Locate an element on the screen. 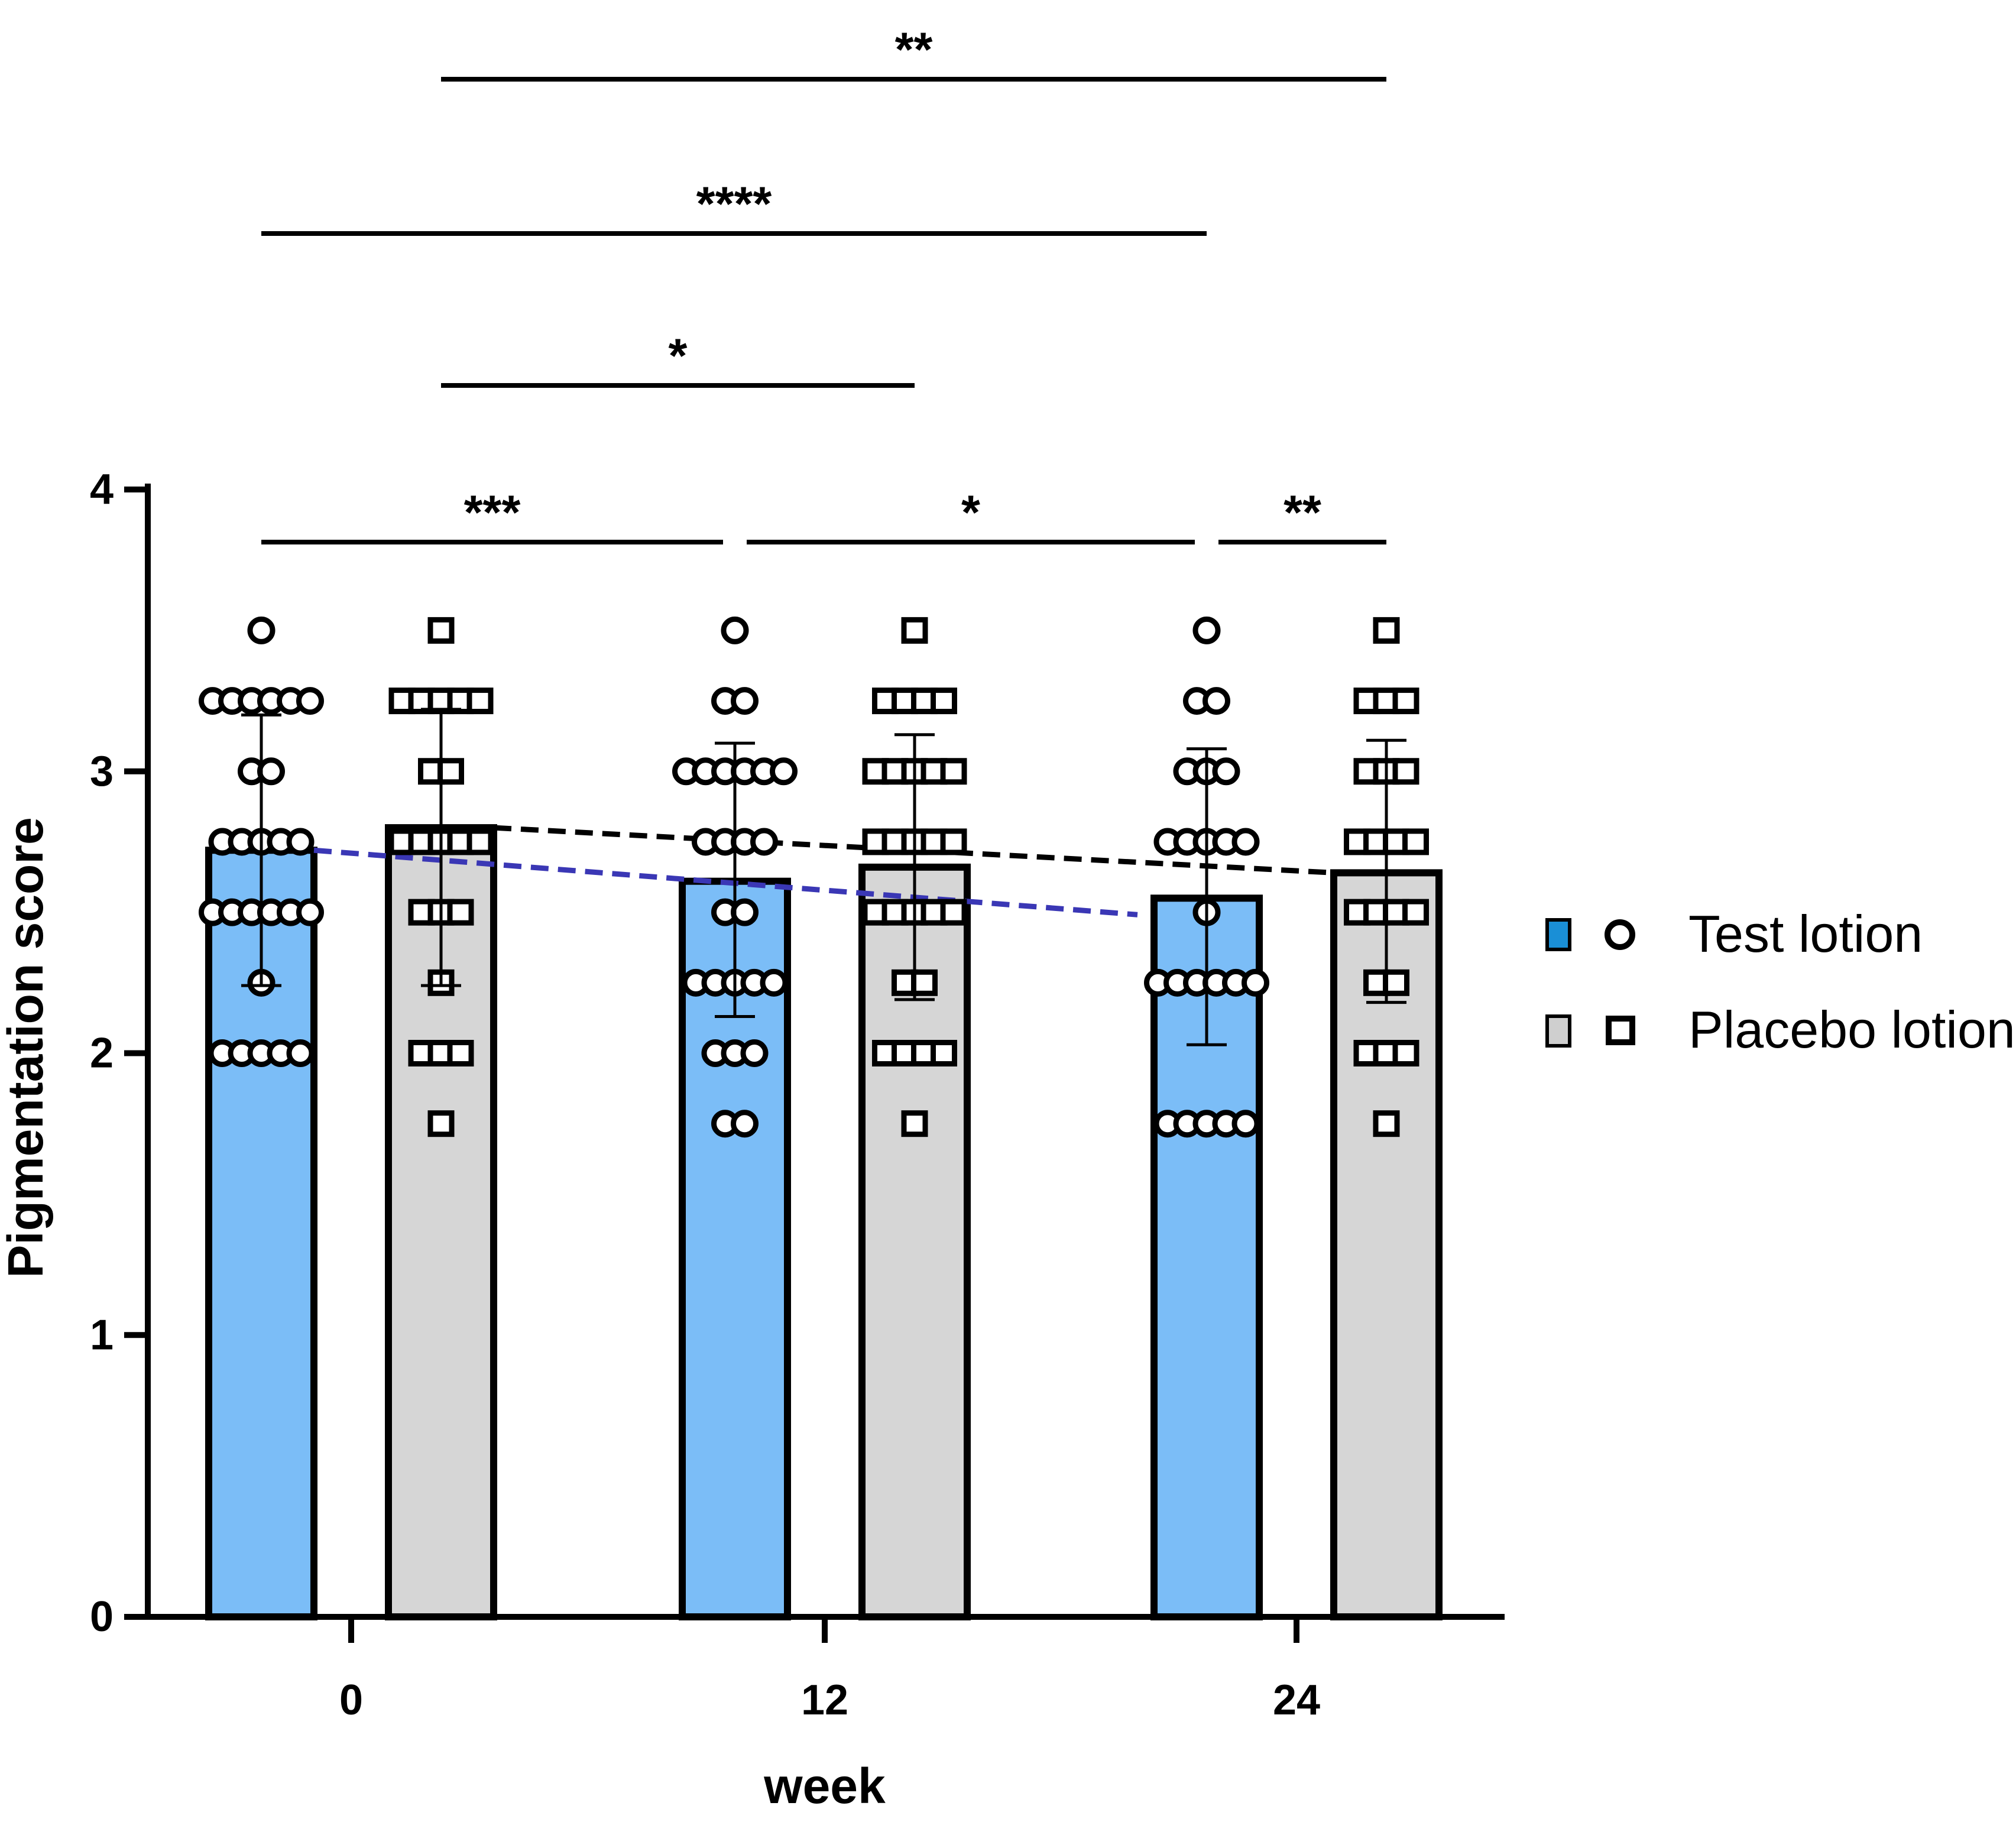 Image resolution: width=2016 pixels, height=1822 pixels. significance-label-1: ** is located at coordinates (914, 50).